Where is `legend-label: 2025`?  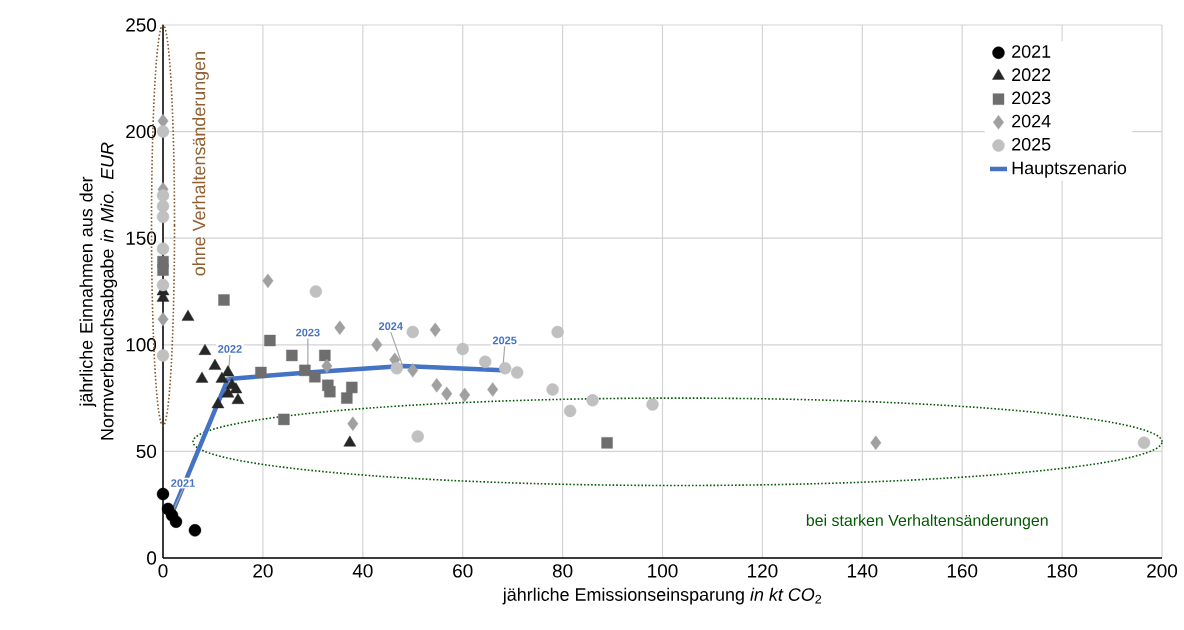
legend-label: 2025 is located at coordinates (1031, 144).